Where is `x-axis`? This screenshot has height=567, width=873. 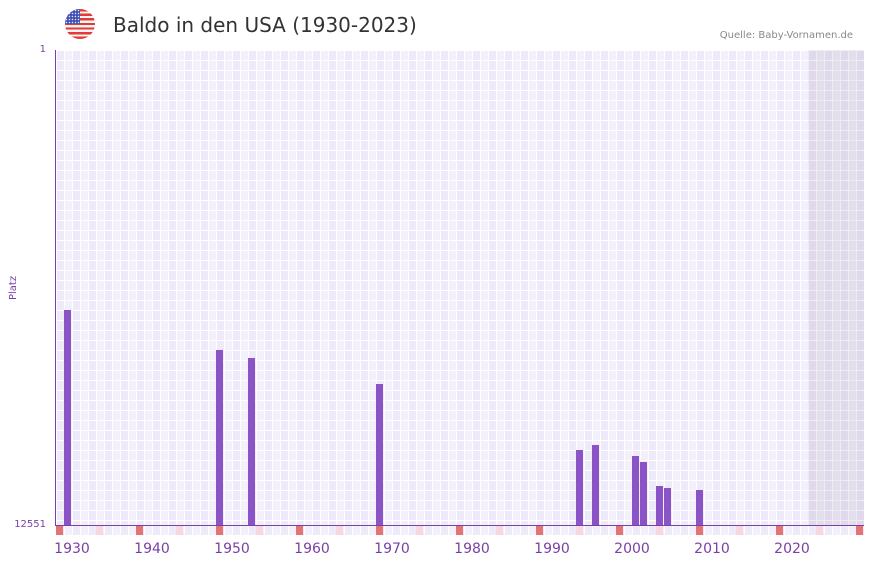 x-axis is located at coordinates (459, 525).